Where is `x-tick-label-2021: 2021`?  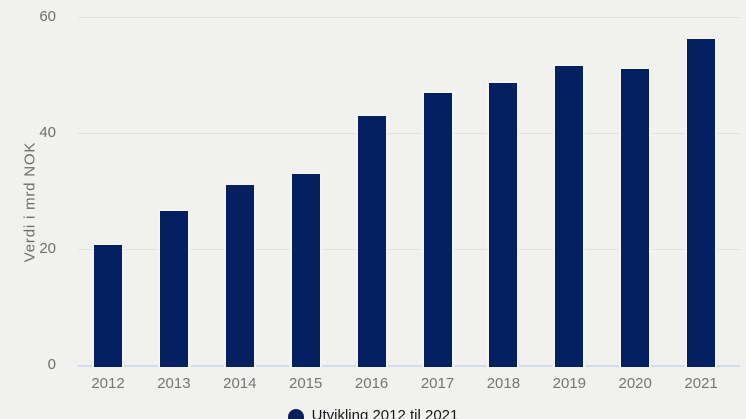 x-tick-label-2021: 2021 is located at coordinates (701, 383).